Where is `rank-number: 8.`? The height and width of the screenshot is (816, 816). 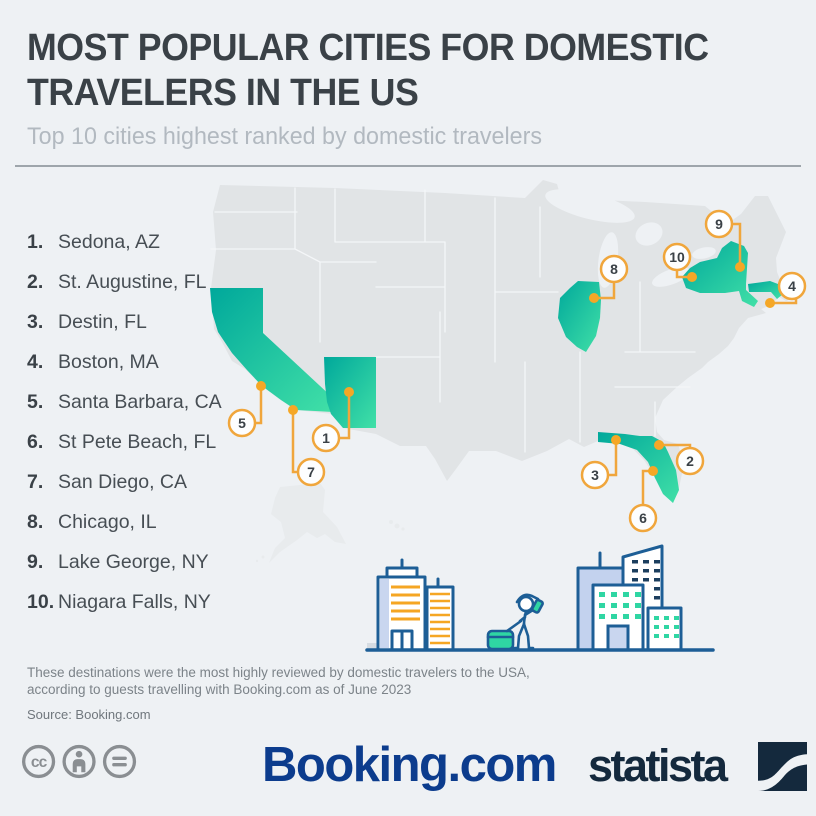
rank-number: 8. is located at coordinates (35, 521).